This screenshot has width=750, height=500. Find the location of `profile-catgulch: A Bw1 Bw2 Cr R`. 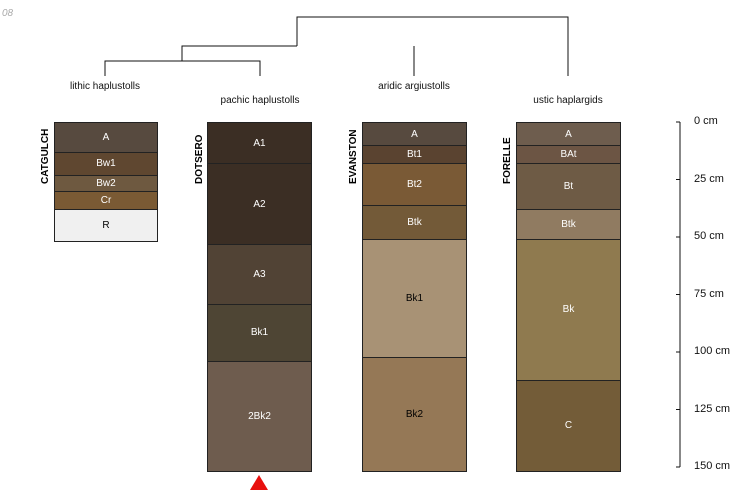

profile-catgulch: A Bw1 Bw2 Cr R is located at coordinates (106, 182).